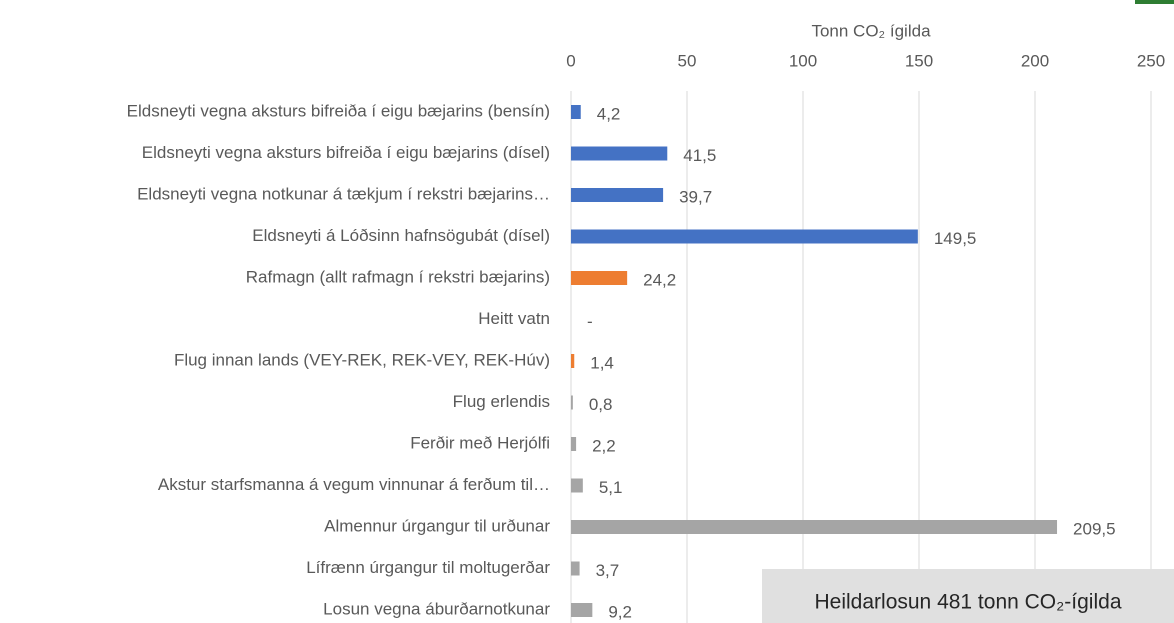 The height and width of the screenshot is (623, 1174). What do you see at coordinates (955, 238) in the screenshot?
I see `value-label: 149,5` at bounding box center [955, 238].